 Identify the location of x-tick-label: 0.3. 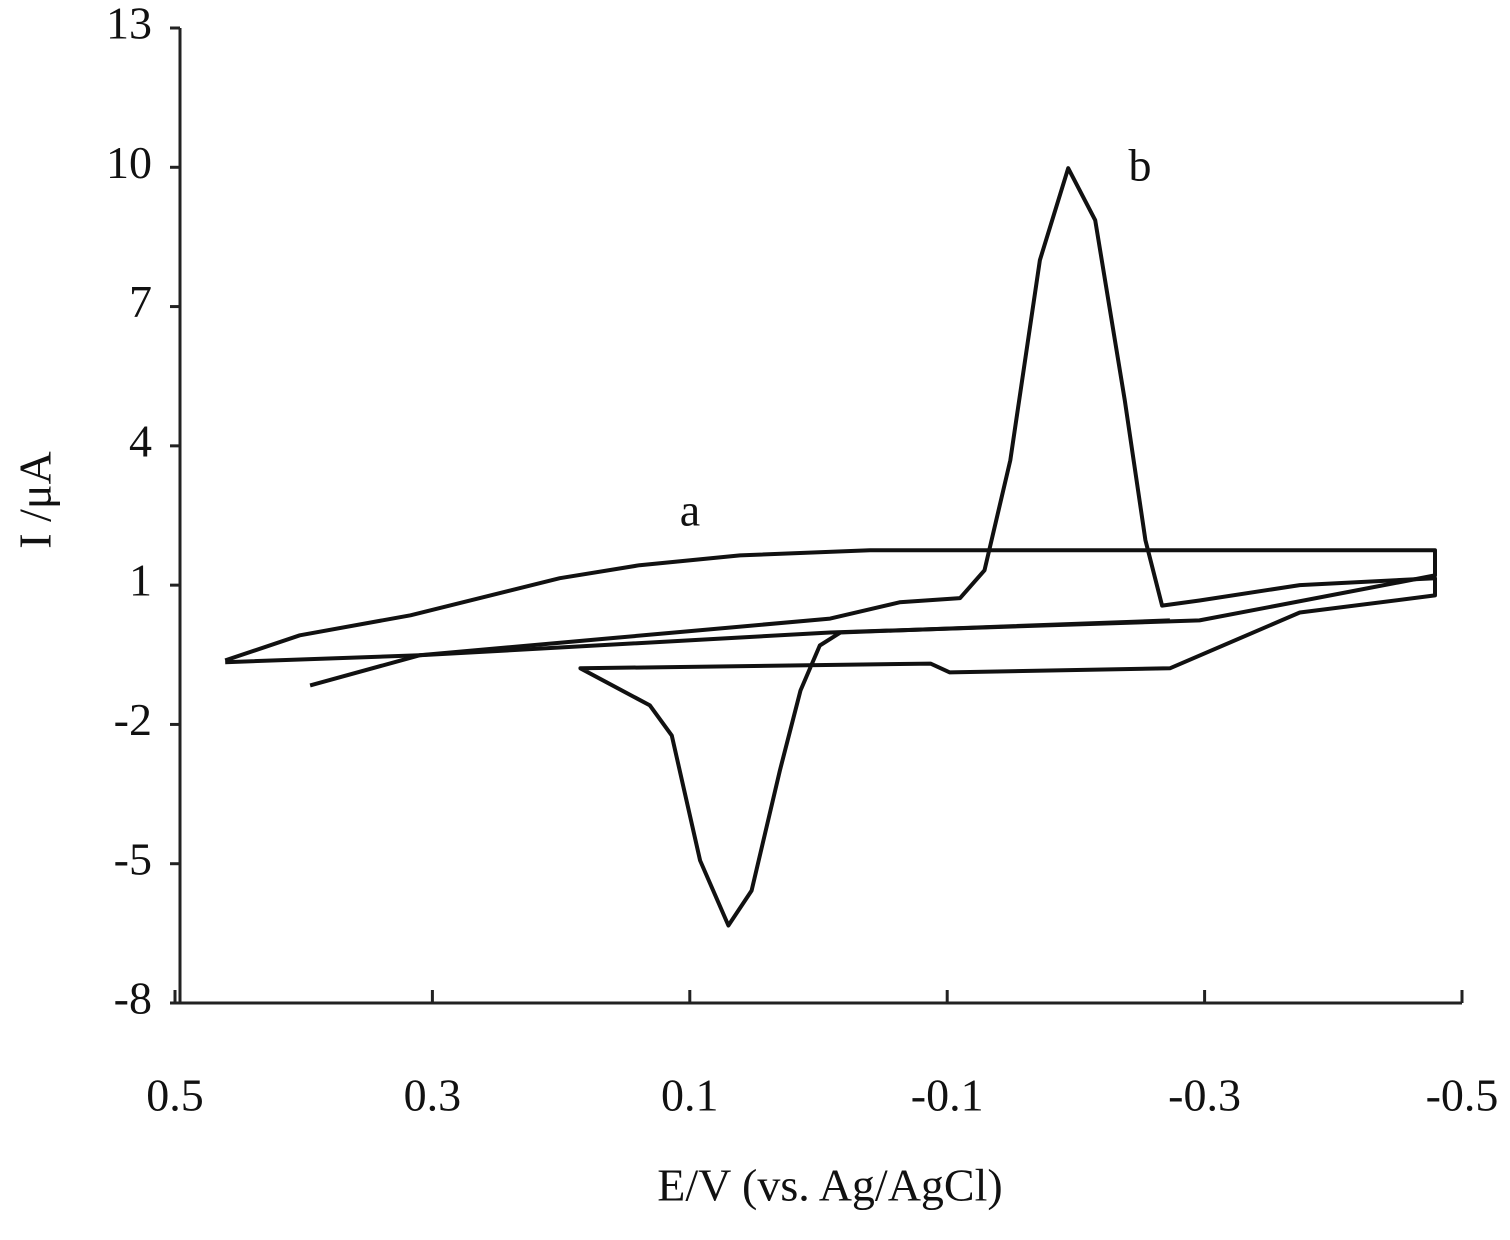
(433, 1095).